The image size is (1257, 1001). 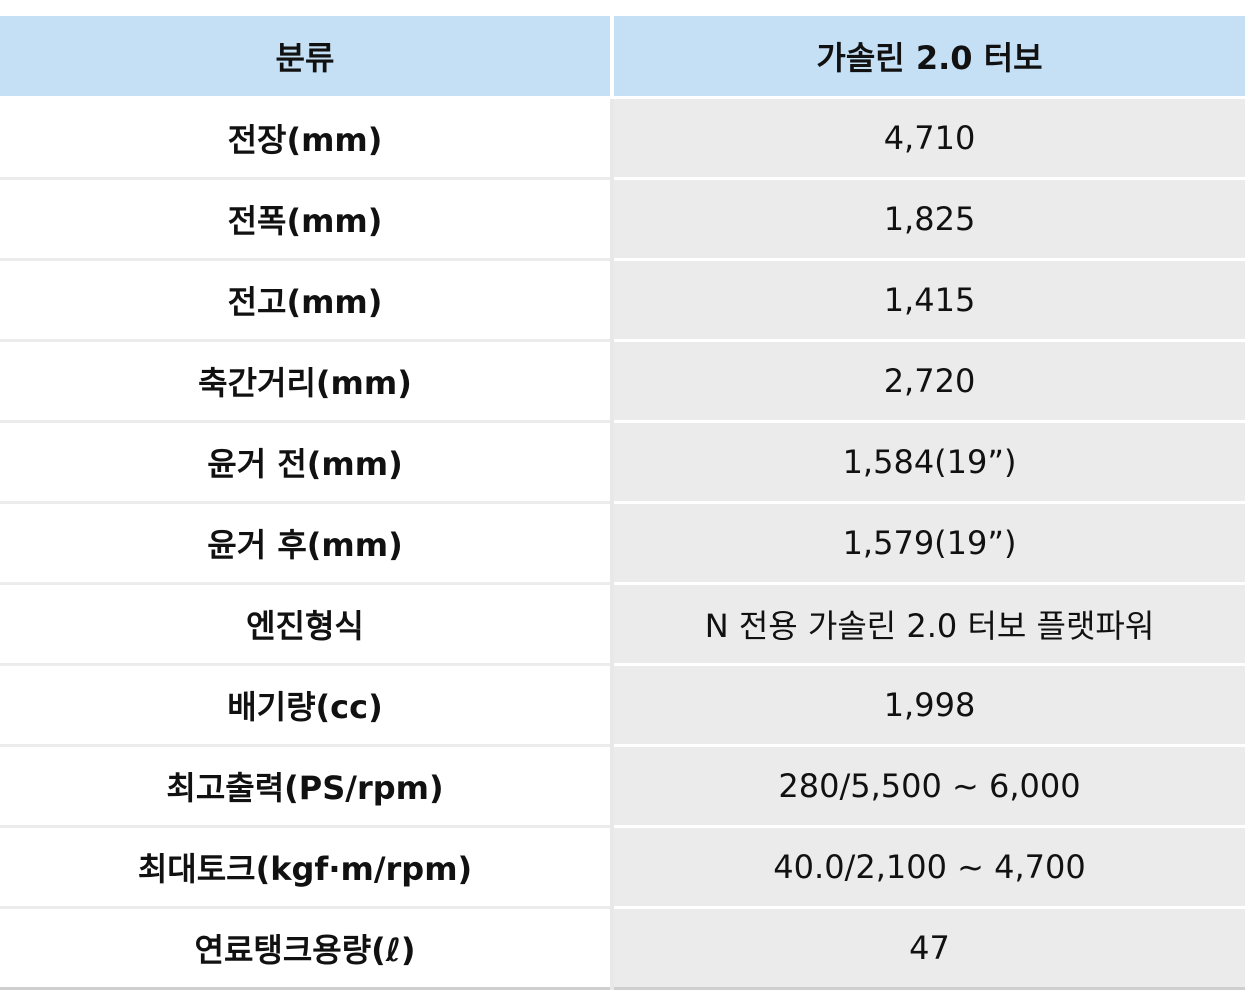 What do you see at coordinates (928, 138) in the screenshot?
I see `row-value: 4,710` at bounding box center [928, 138].